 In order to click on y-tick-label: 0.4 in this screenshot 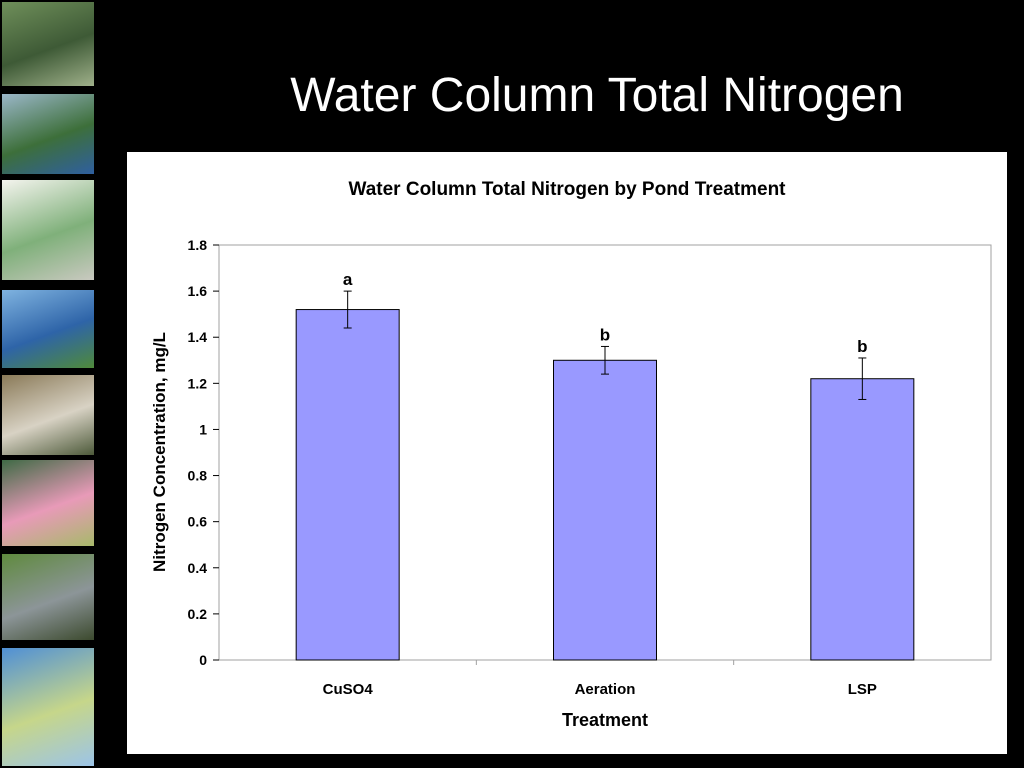, I will do `click(198, 568)`.